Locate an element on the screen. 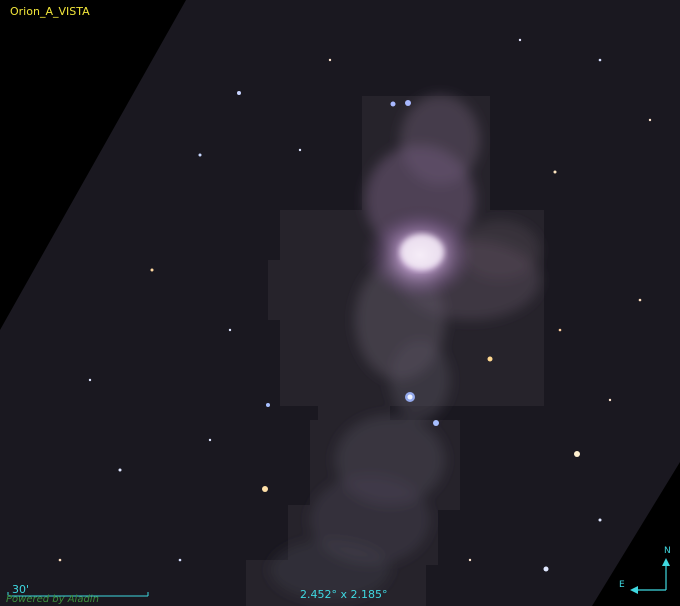 Image resolution: width=680 pixels, height=606 pixels. powered-by-credit: Powered by Aladin is located at coordinates (52, 599).